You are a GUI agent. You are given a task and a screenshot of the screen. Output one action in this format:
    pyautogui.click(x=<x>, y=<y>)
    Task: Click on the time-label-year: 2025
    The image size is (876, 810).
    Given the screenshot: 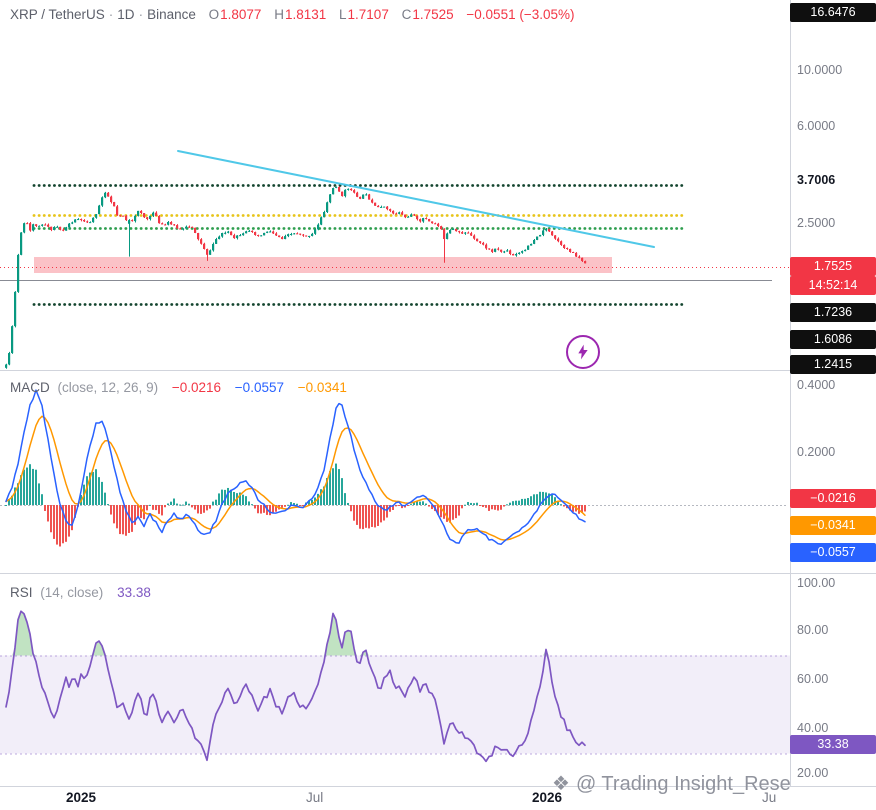 What is the action you would take?
    pyautogui.click(x=81, y=797)
    